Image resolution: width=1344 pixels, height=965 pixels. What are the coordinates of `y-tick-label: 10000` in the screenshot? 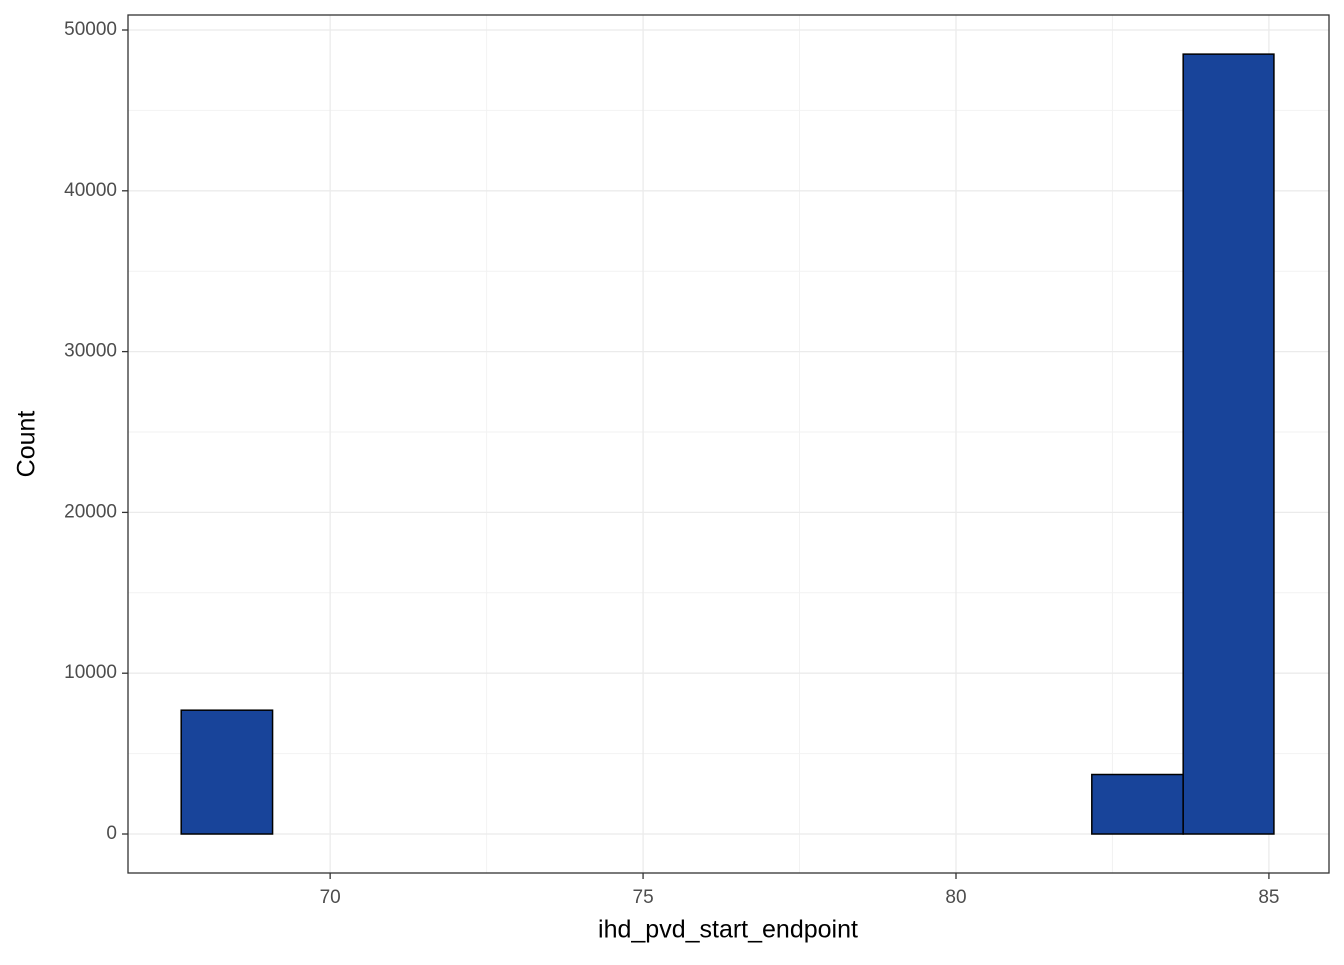 It's located at (90, 672).